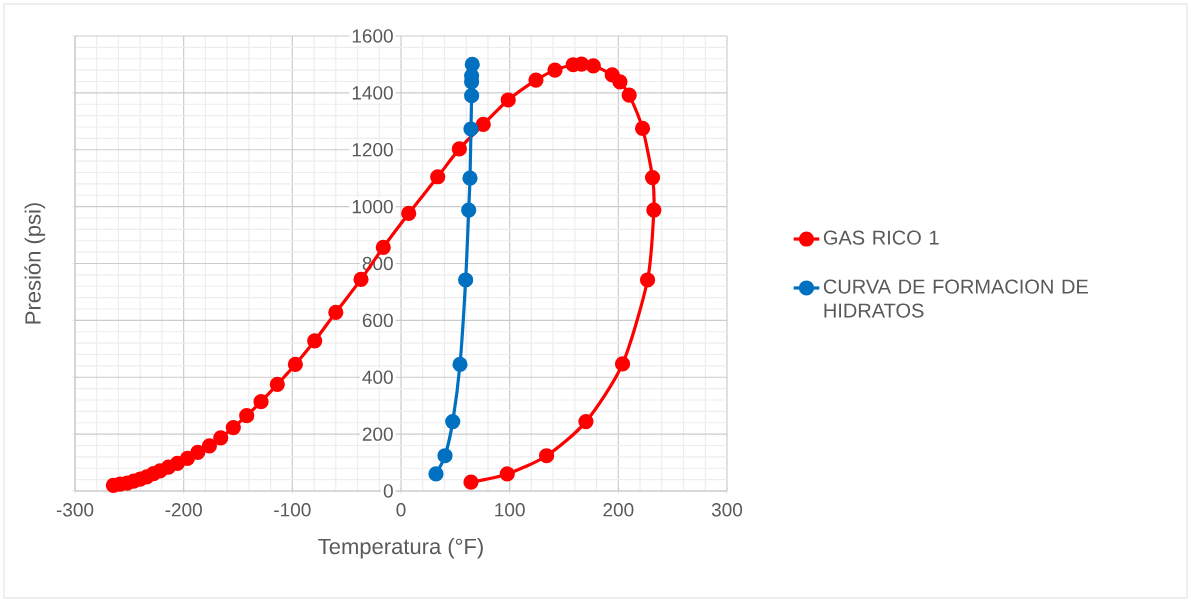  What do you see at coordinates (372, 206) in the screenshot?
I see `y-tick-label: 1000` at bounding box center [372, 206].